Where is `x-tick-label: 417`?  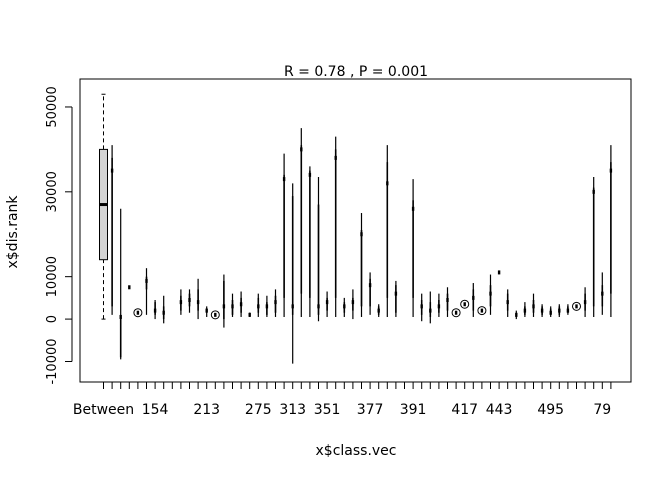 x-tick-label: 417 is located at coordinates (464, 410).